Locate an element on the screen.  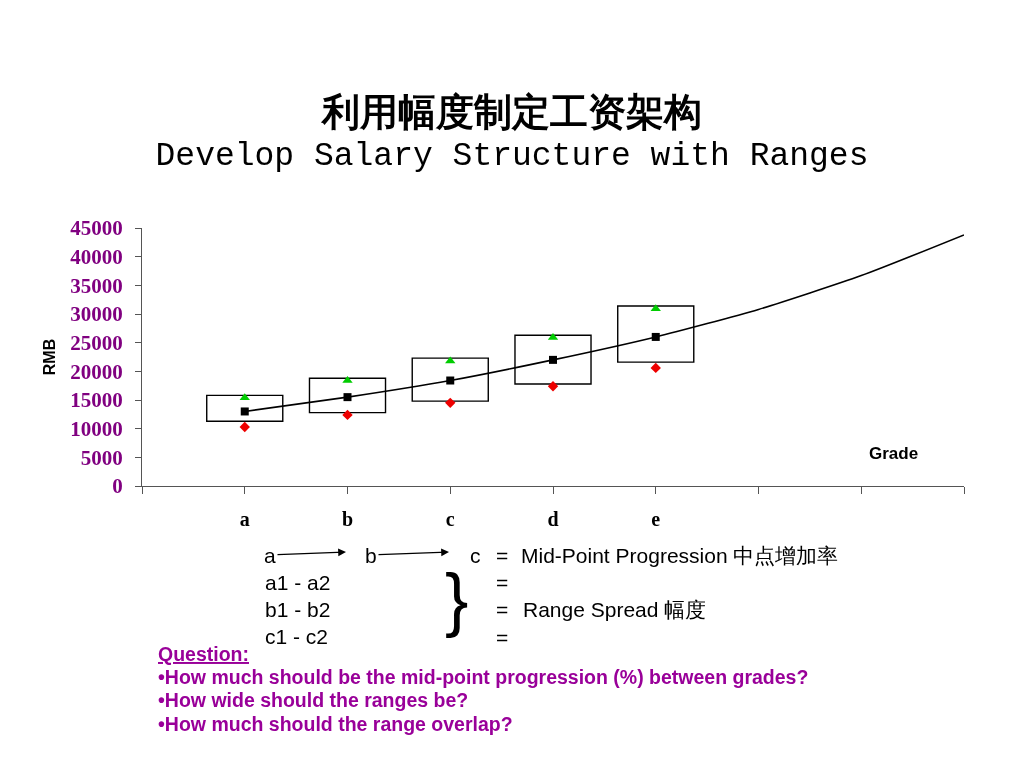
text: a1 - a2 is located at coordinates (298, 582).